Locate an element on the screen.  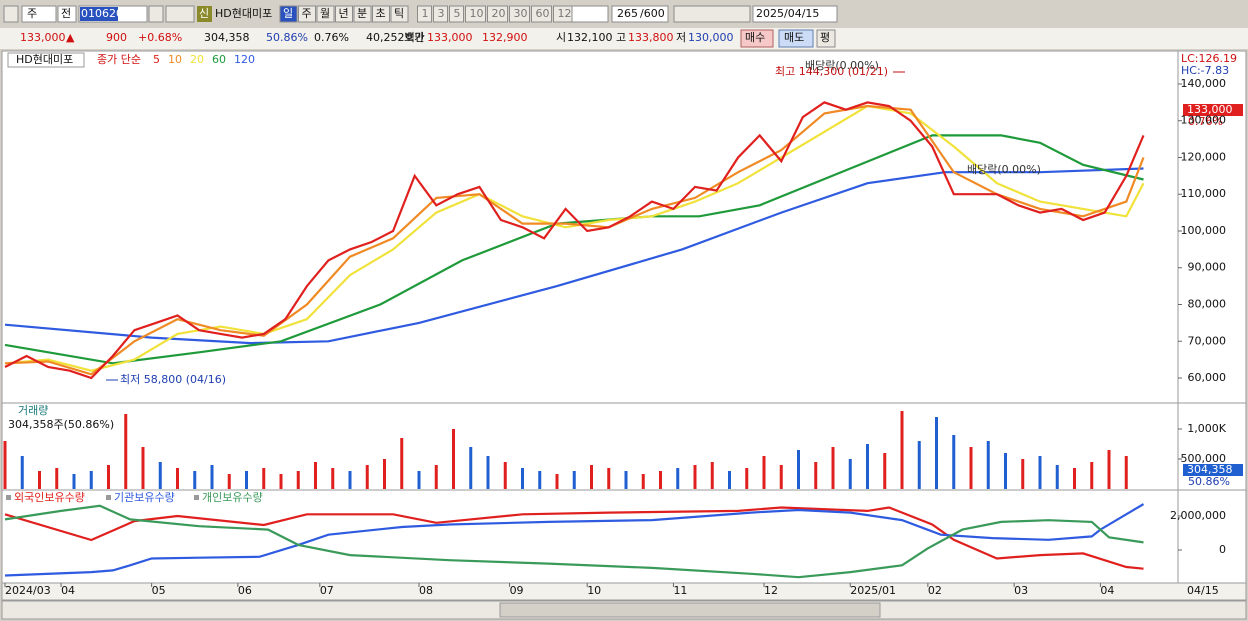
x-tick-label: 09 is located at coordinates (517, 590).